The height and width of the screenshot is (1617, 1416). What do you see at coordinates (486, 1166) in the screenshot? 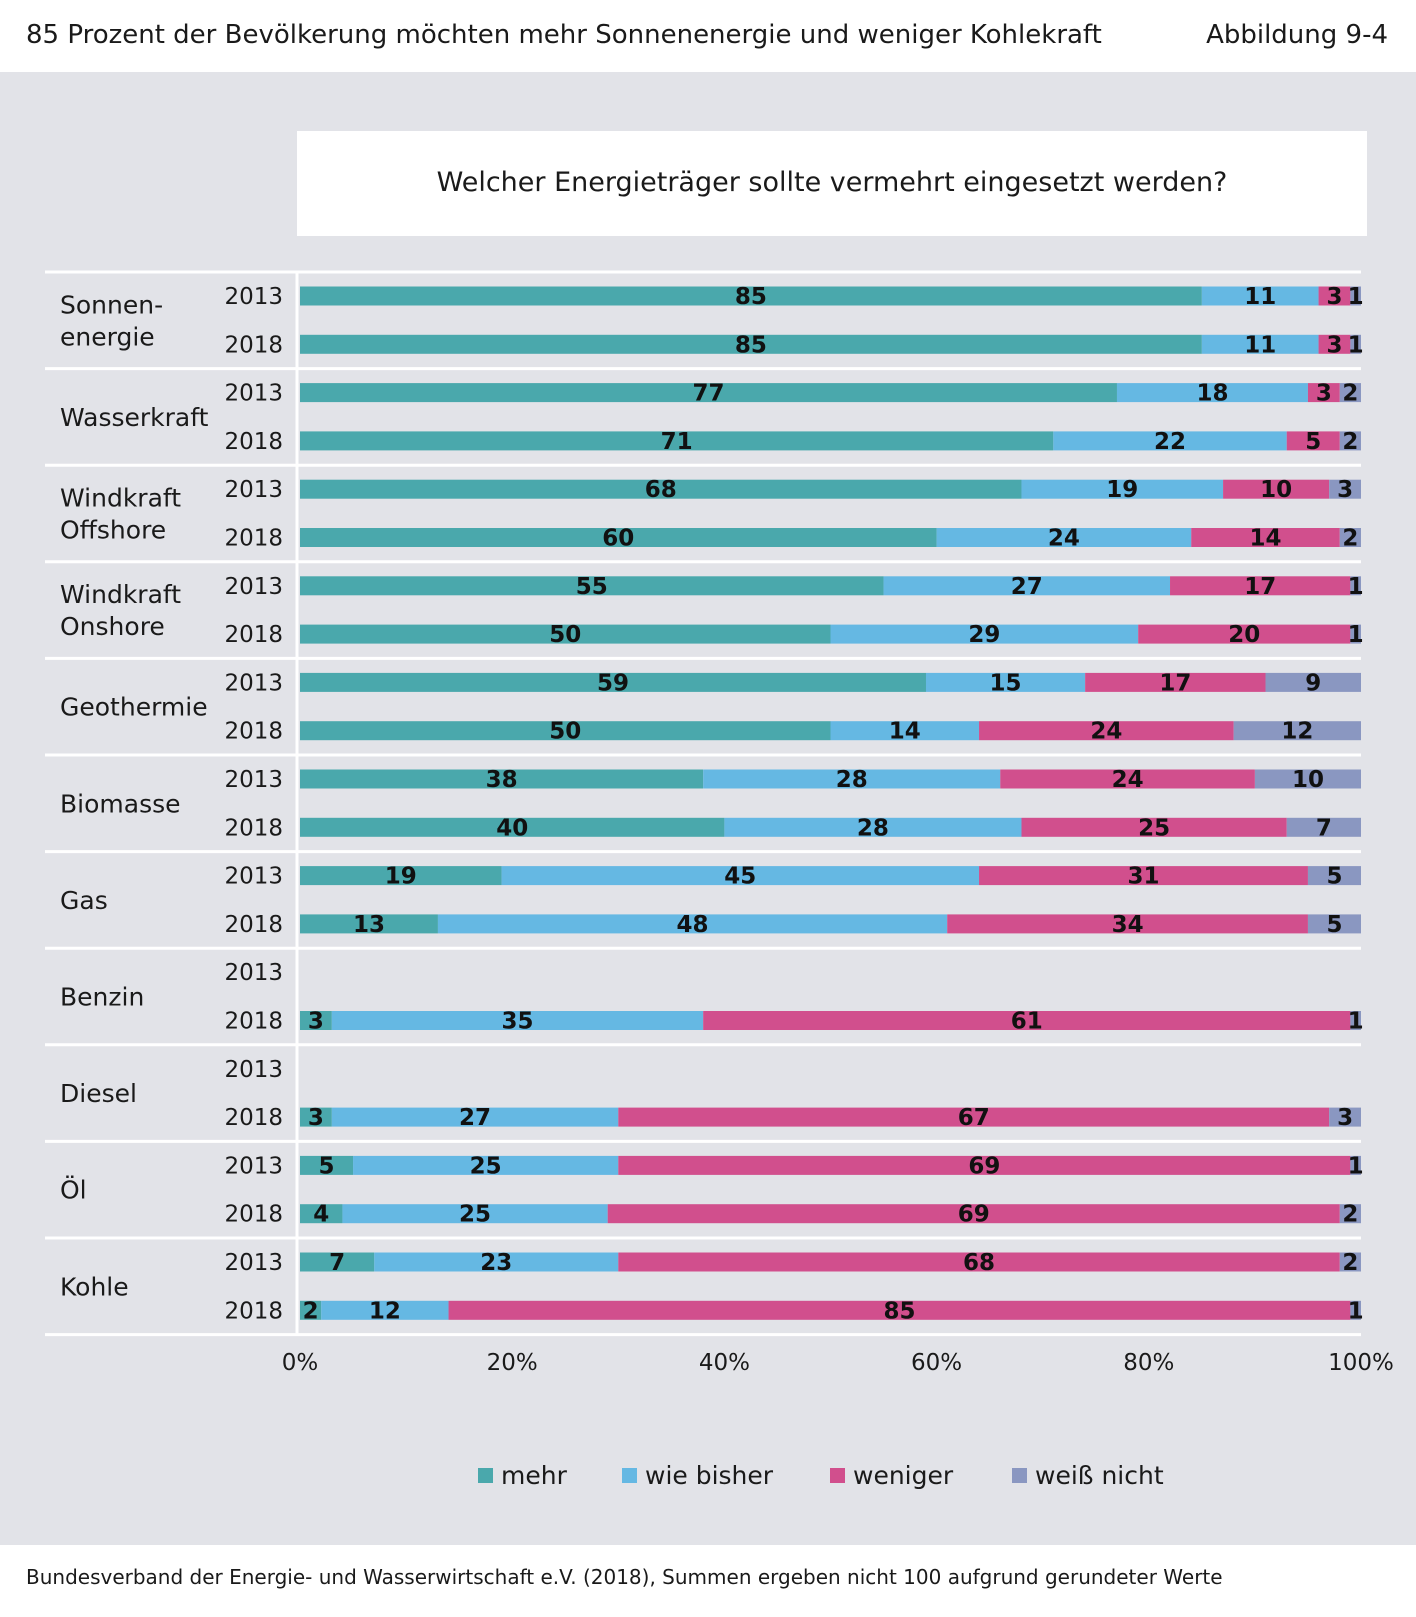
I see `data-label: 25` at bounding box center [486, 1166].